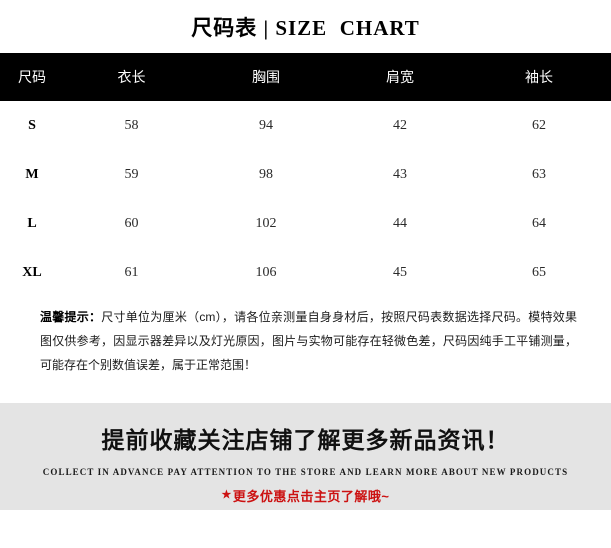 The width and height of the screenshot is (611, 548). Describe the element at coordinates (266, 174) in the screenshot. I see `cell-bust: 98` at that location.